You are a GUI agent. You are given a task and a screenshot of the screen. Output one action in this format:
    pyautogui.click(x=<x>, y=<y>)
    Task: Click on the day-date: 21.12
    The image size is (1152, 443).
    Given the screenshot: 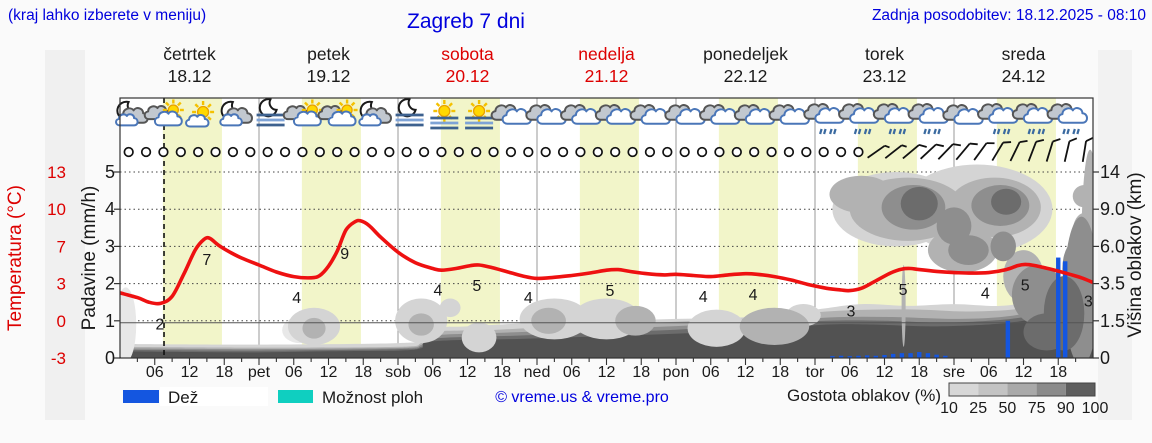 What is the action you would take?
    pyautogui.click(x=607, y=76)
    